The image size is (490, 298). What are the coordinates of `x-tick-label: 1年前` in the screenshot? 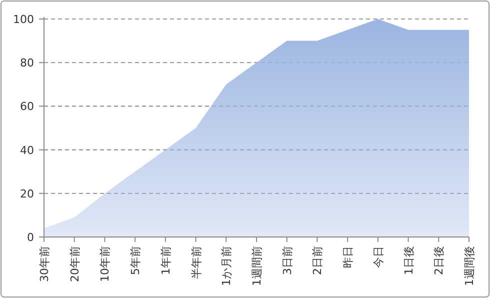 It's located at (165, 260).